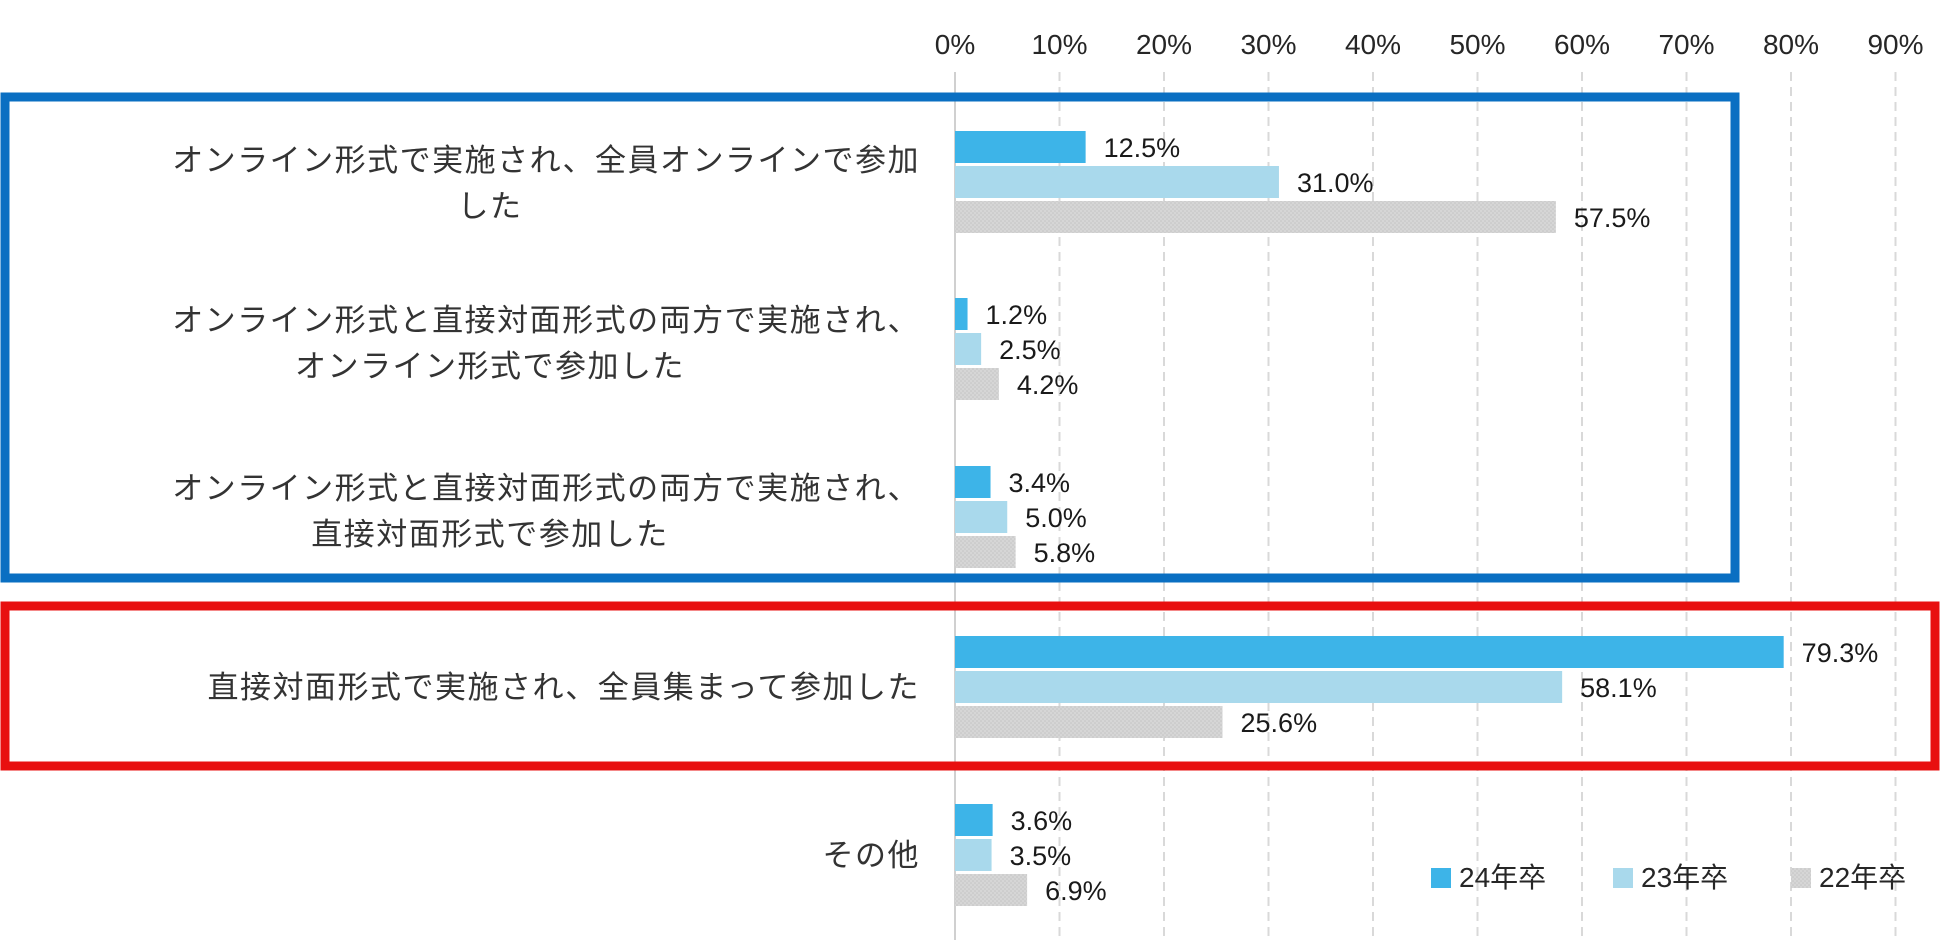  What do you see at coordinates (1042, 821) in the screenshot?
I see `data-label-24-cat5: 3.6%` at bounding box center [1042, 821].